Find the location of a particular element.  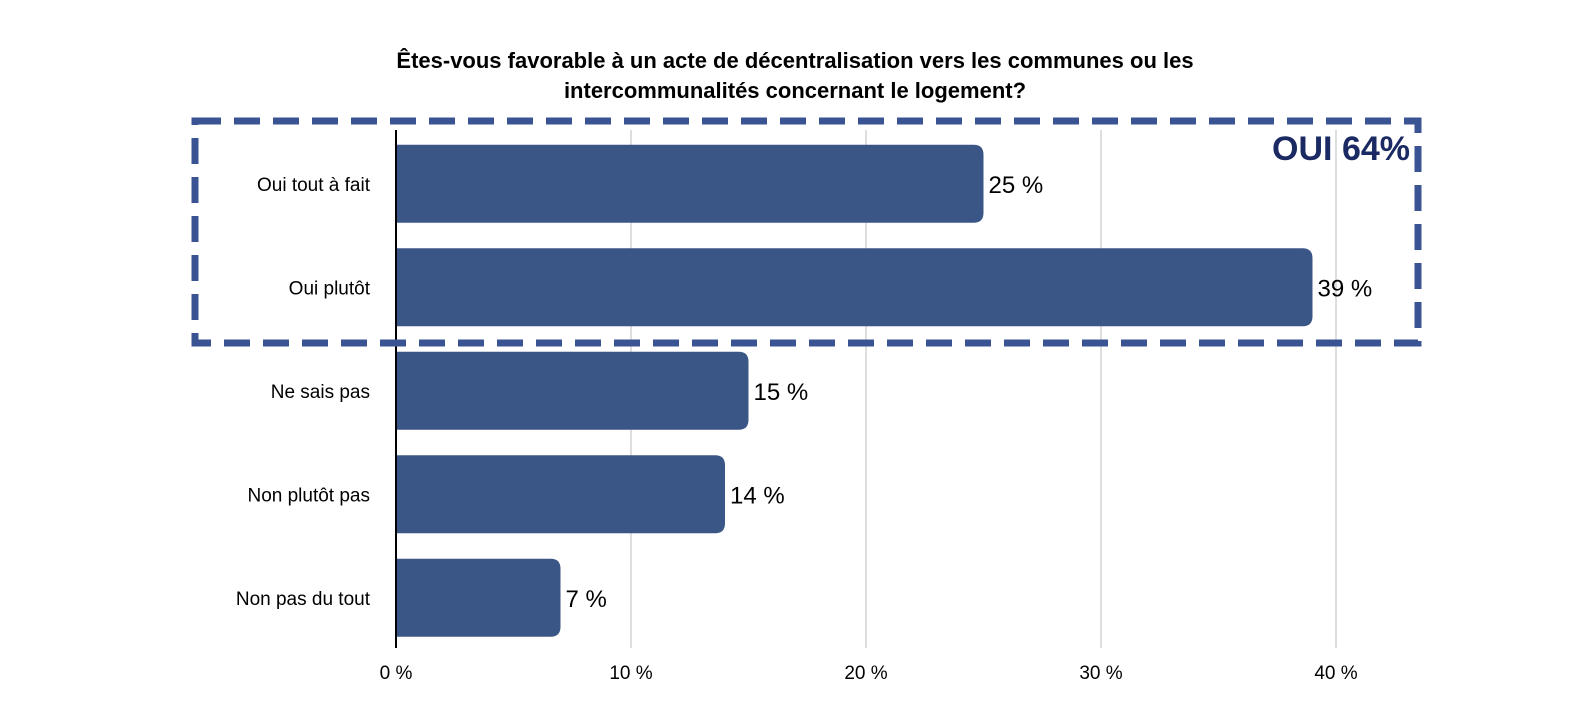

category-label: Non plutôt pas is located at coordinates (308, 495).